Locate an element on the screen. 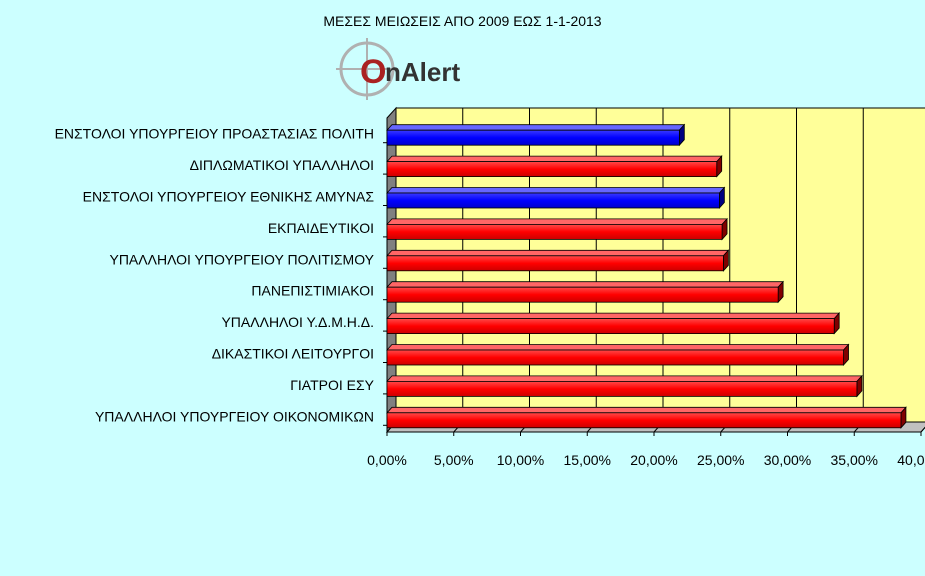 This screenshot has width=925, height=576. logo-letter-o: O is located at coordinates (373, 72).